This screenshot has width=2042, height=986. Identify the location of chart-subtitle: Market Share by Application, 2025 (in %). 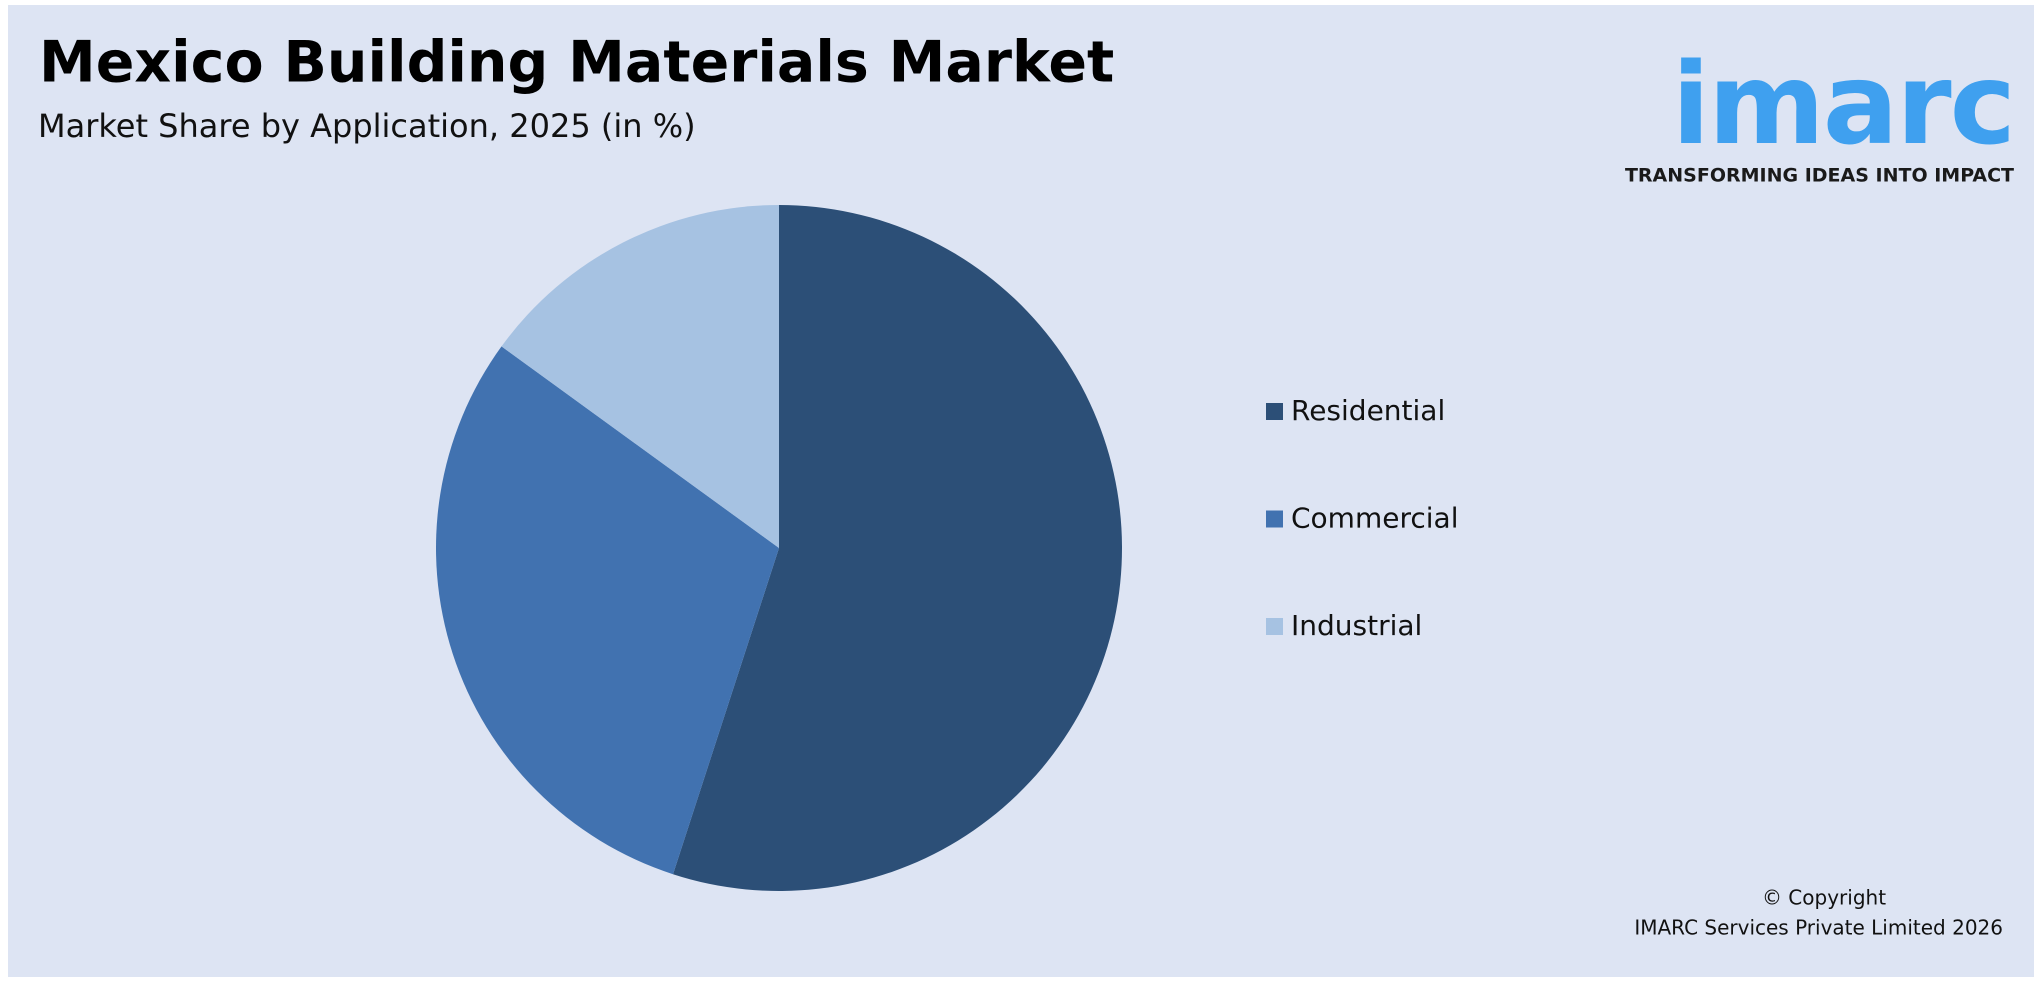
(367, 126).